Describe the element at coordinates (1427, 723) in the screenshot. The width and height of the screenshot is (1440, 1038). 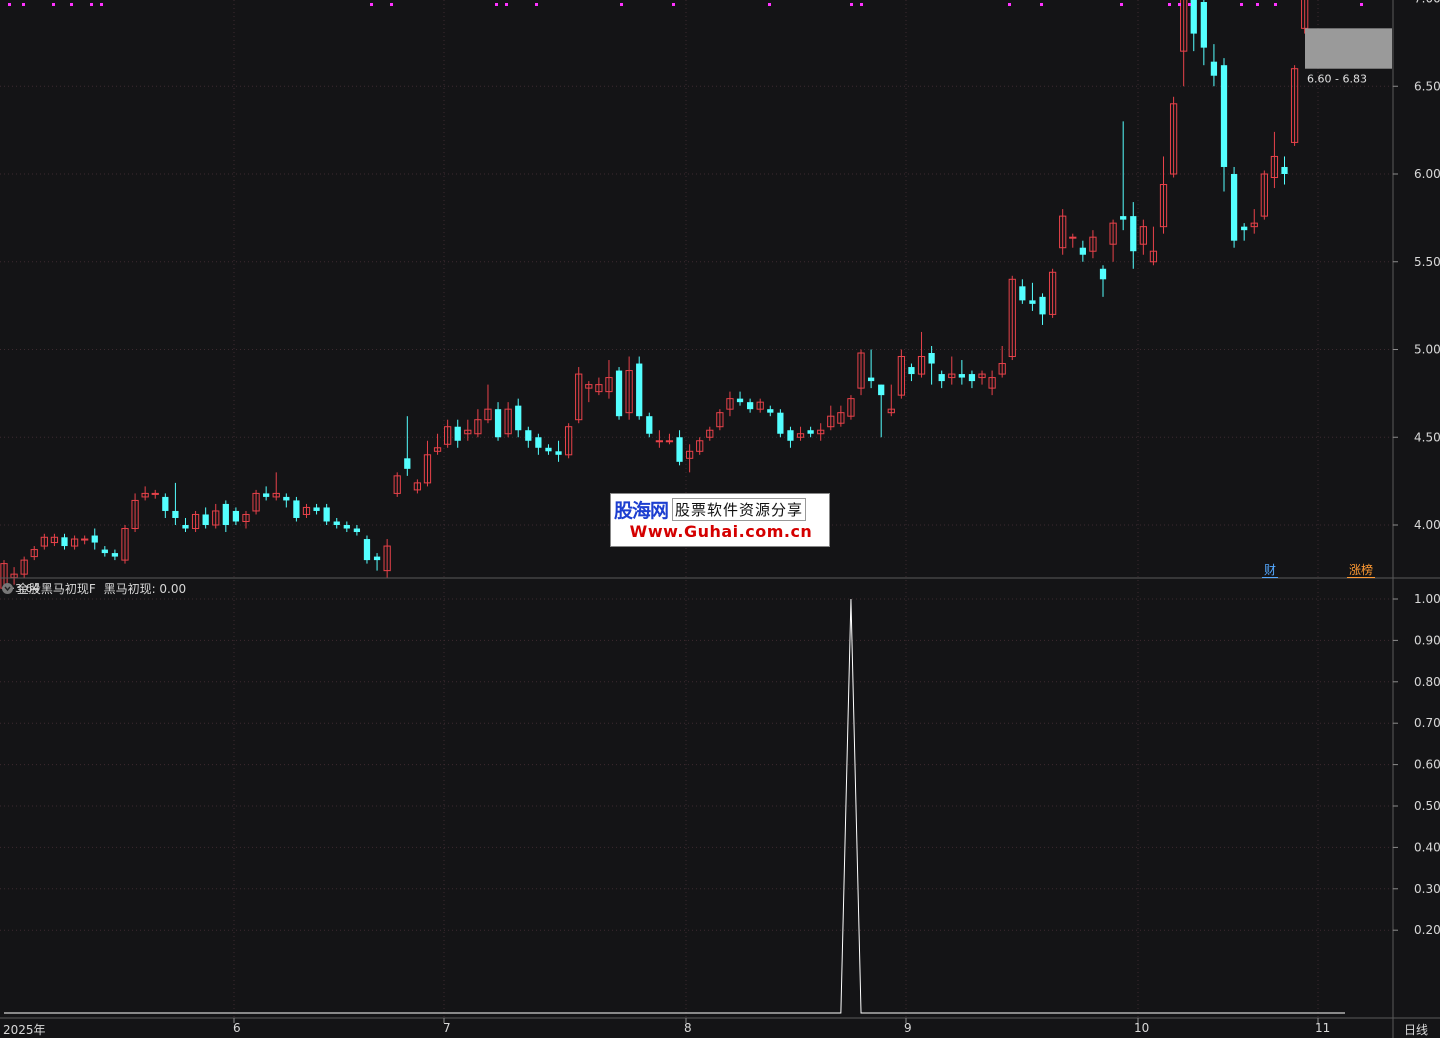
I see `indicator-tick-label: 0.70` at that location.